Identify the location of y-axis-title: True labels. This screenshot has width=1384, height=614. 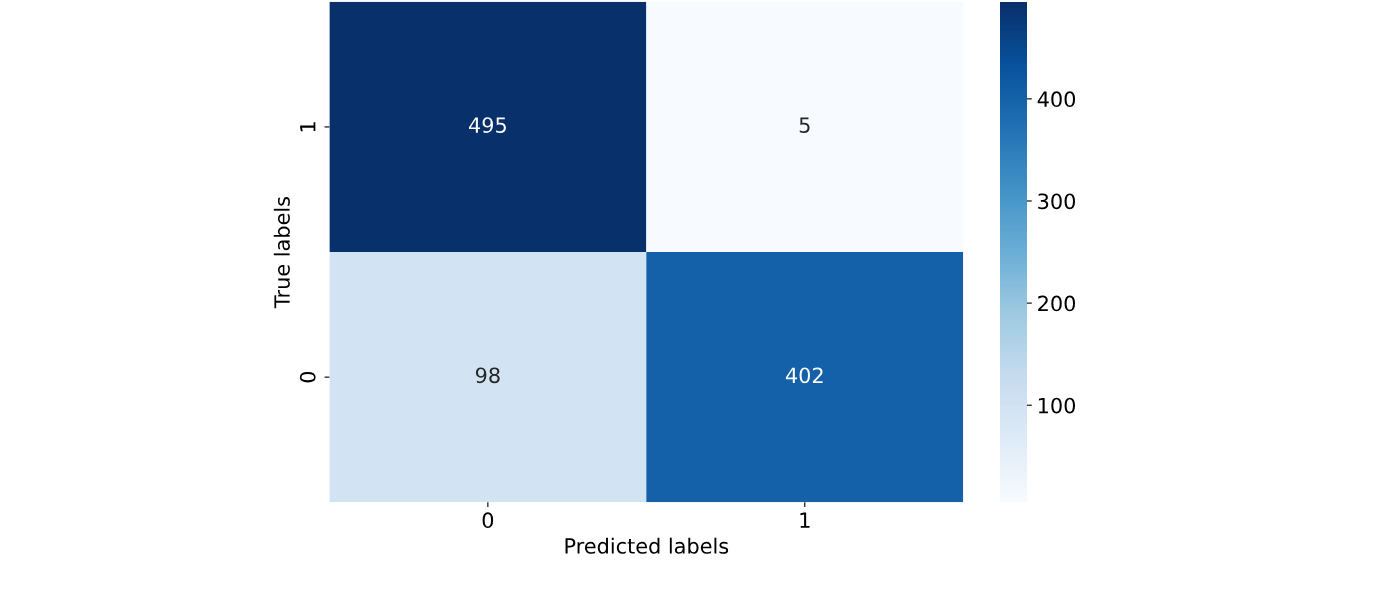
(281, 253).